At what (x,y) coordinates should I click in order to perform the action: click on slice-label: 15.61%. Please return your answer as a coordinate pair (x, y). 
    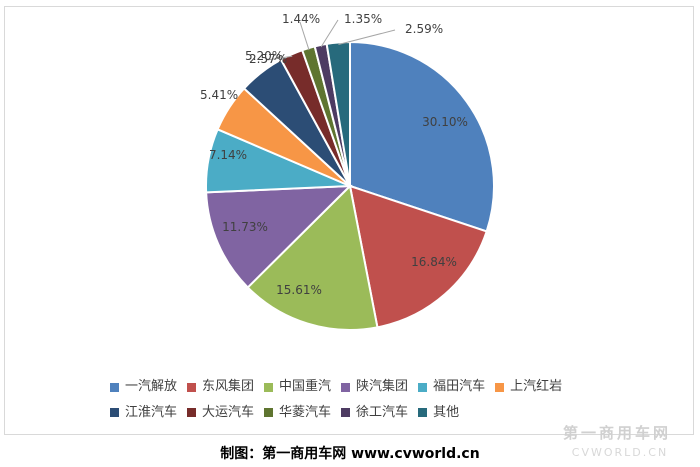
    Looking at the image, I should click on (299, 290).